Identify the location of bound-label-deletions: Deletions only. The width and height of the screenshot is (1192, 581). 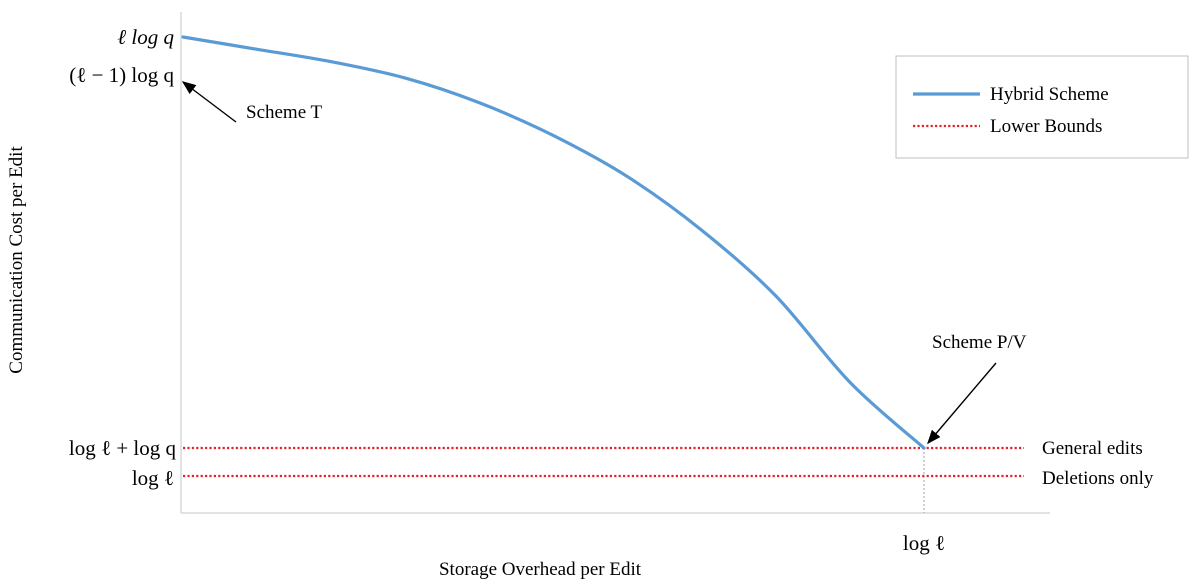
(1098, 478).